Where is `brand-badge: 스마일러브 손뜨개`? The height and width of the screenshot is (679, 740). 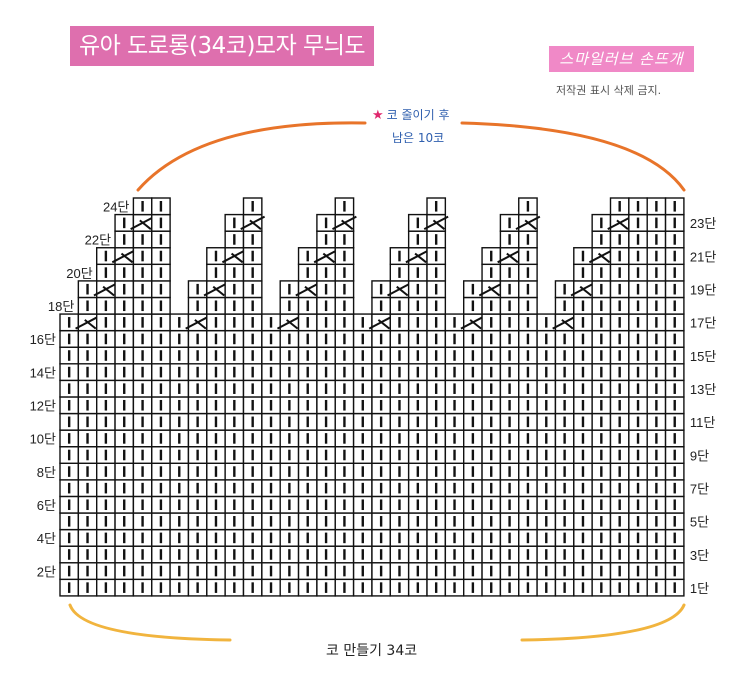 brand-badge: 스마일러브 손뜨개 is located at coordinates (621, 59).